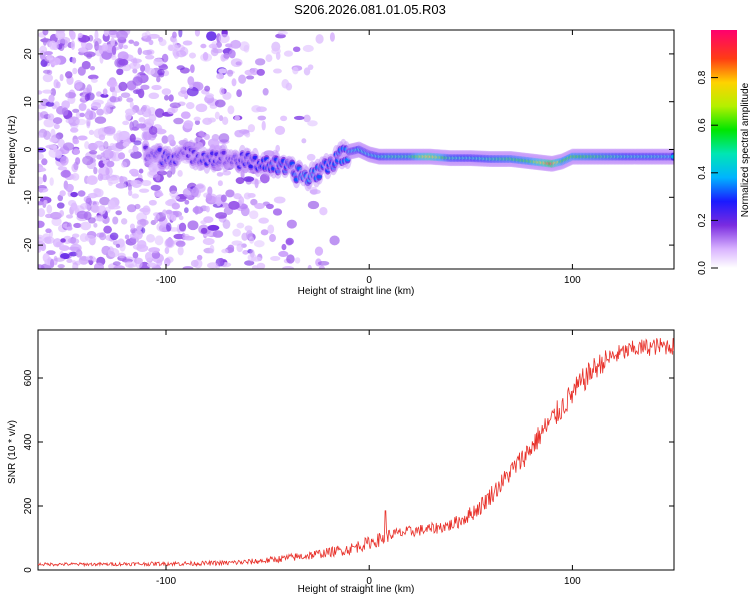 The image size is (750, 600). What do you see at coordinates (166, 280) in the screenshot?
I see `x-tick-label: -100` at bounding box center [166, 280].